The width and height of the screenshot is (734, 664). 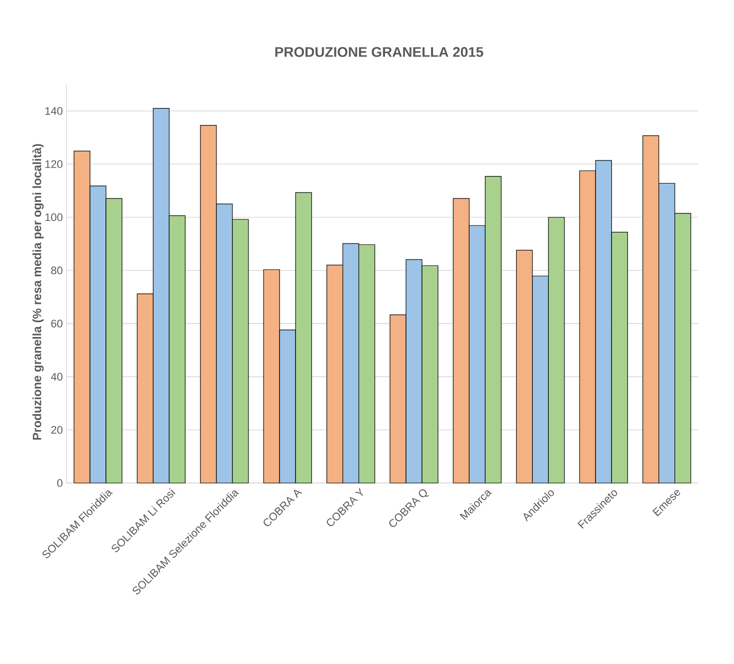 I want to click on y-tick-label: 0, so click(x=59, y=483).